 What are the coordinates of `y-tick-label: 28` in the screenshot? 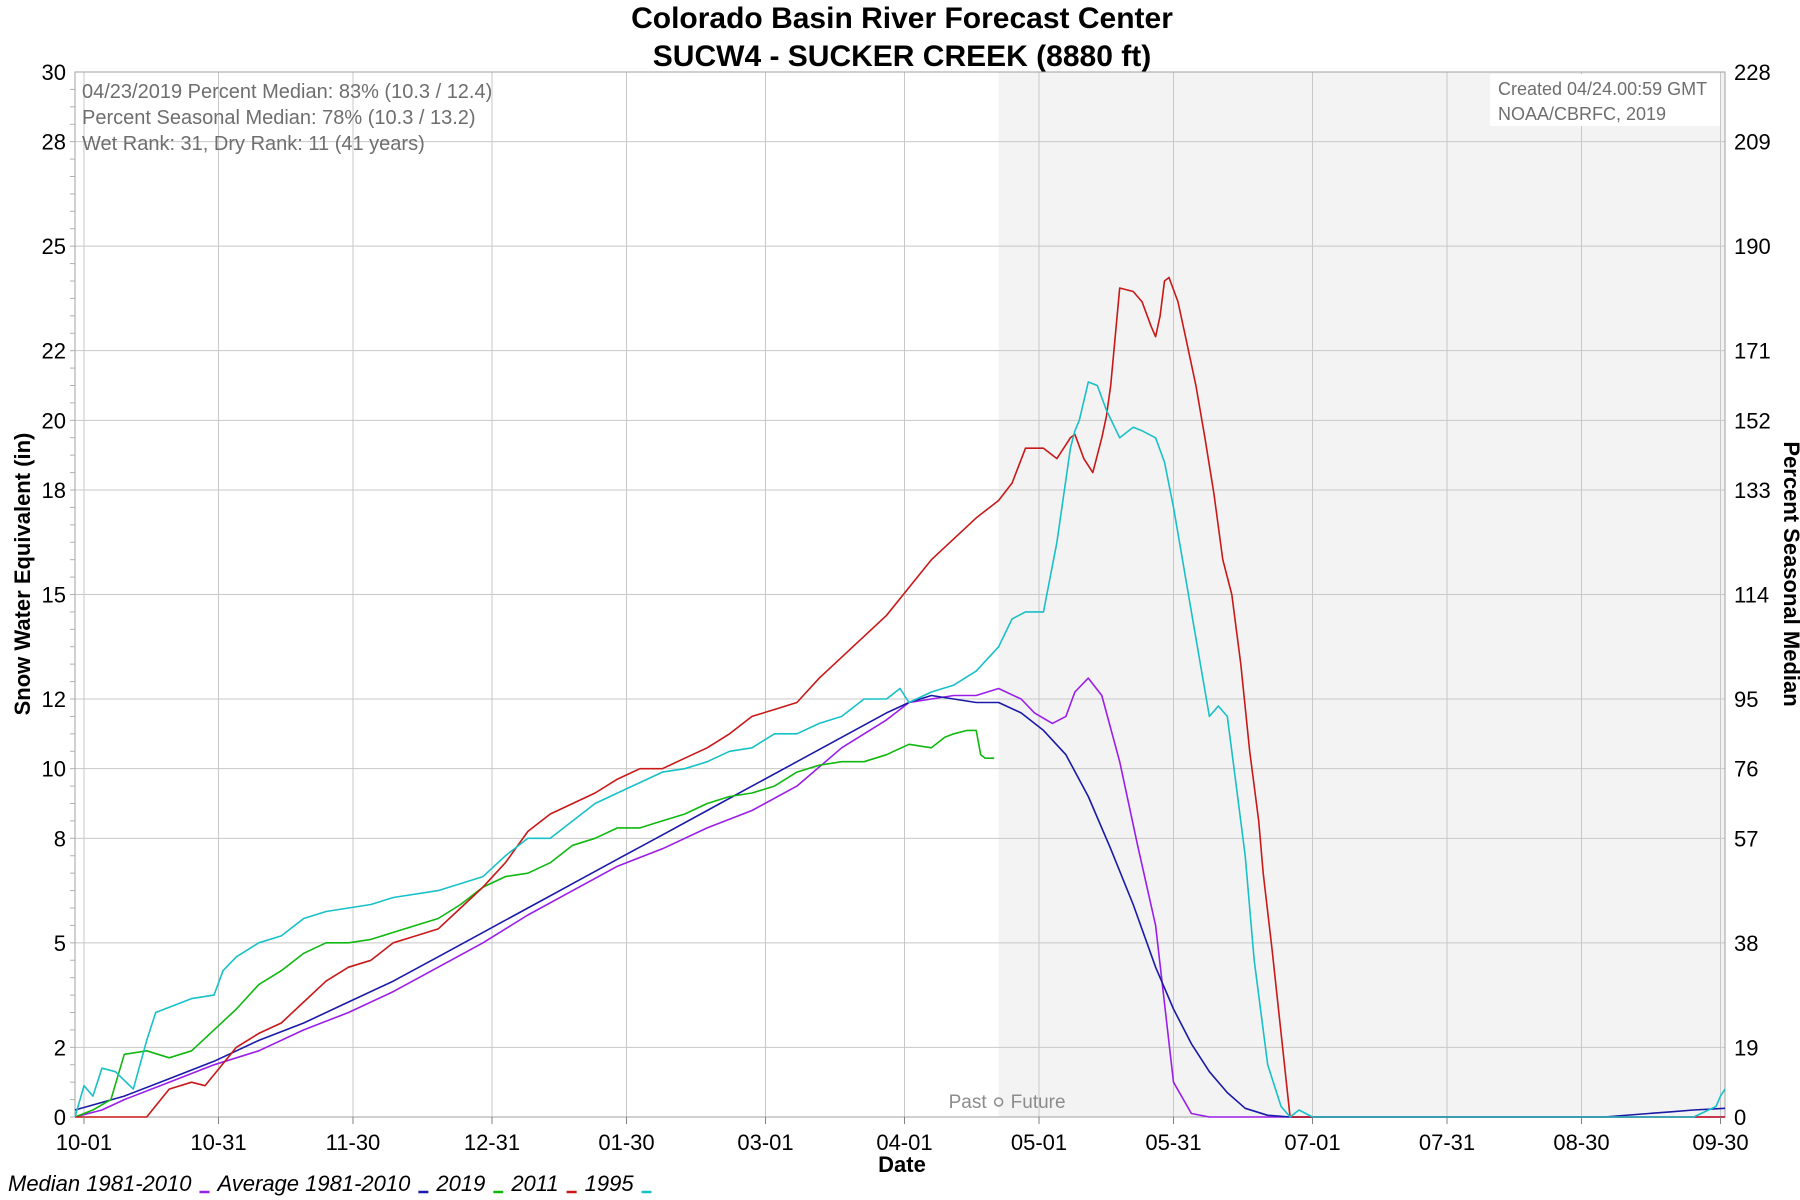 It's located at (54, 142).